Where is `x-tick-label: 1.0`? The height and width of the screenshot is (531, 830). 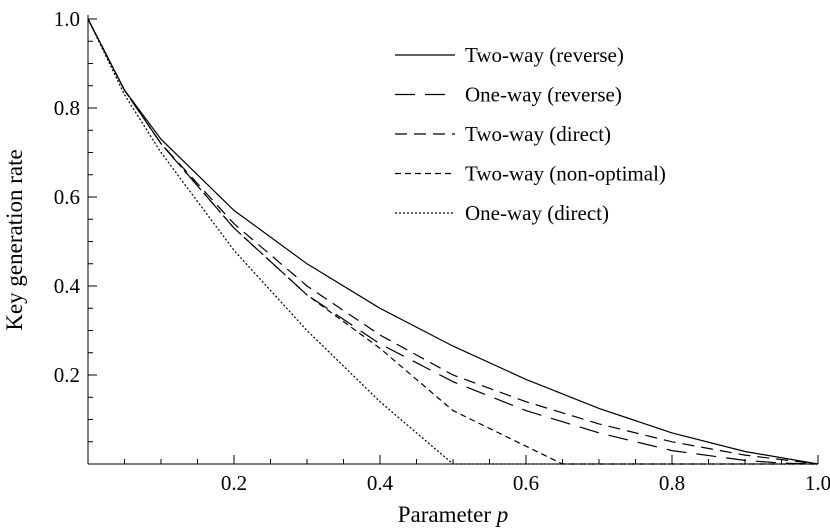
x-tick-label: 1.0 is located at coordinates (817, 483).